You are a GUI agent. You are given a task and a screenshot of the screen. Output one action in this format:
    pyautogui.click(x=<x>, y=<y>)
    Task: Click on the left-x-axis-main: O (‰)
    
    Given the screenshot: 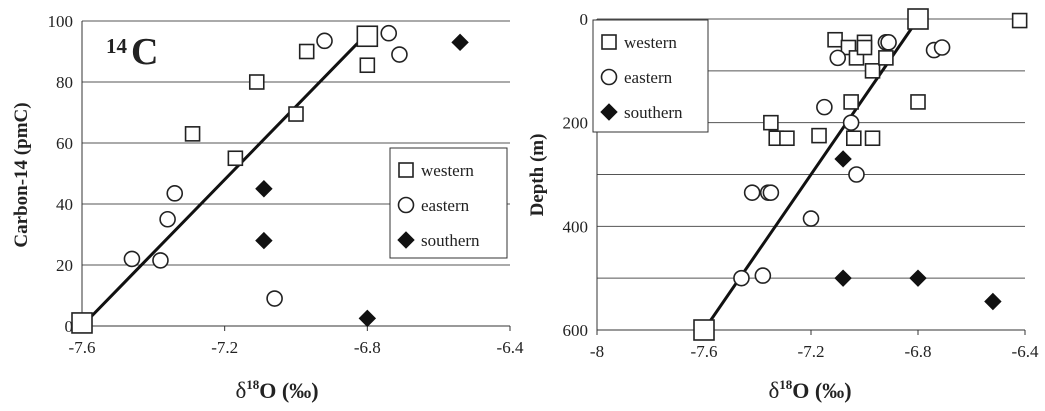 What is the action you would take?
    pyautogui.click(x=288, y=390)
    